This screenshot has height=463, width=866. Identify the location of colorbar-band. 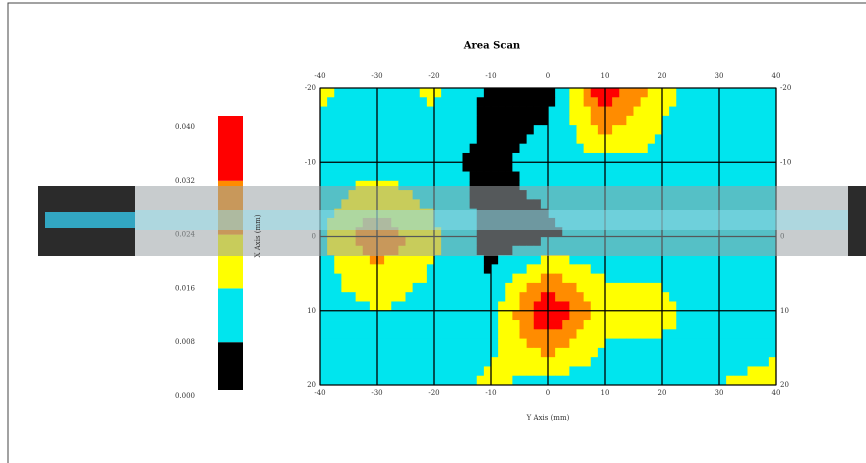
(230, 148).